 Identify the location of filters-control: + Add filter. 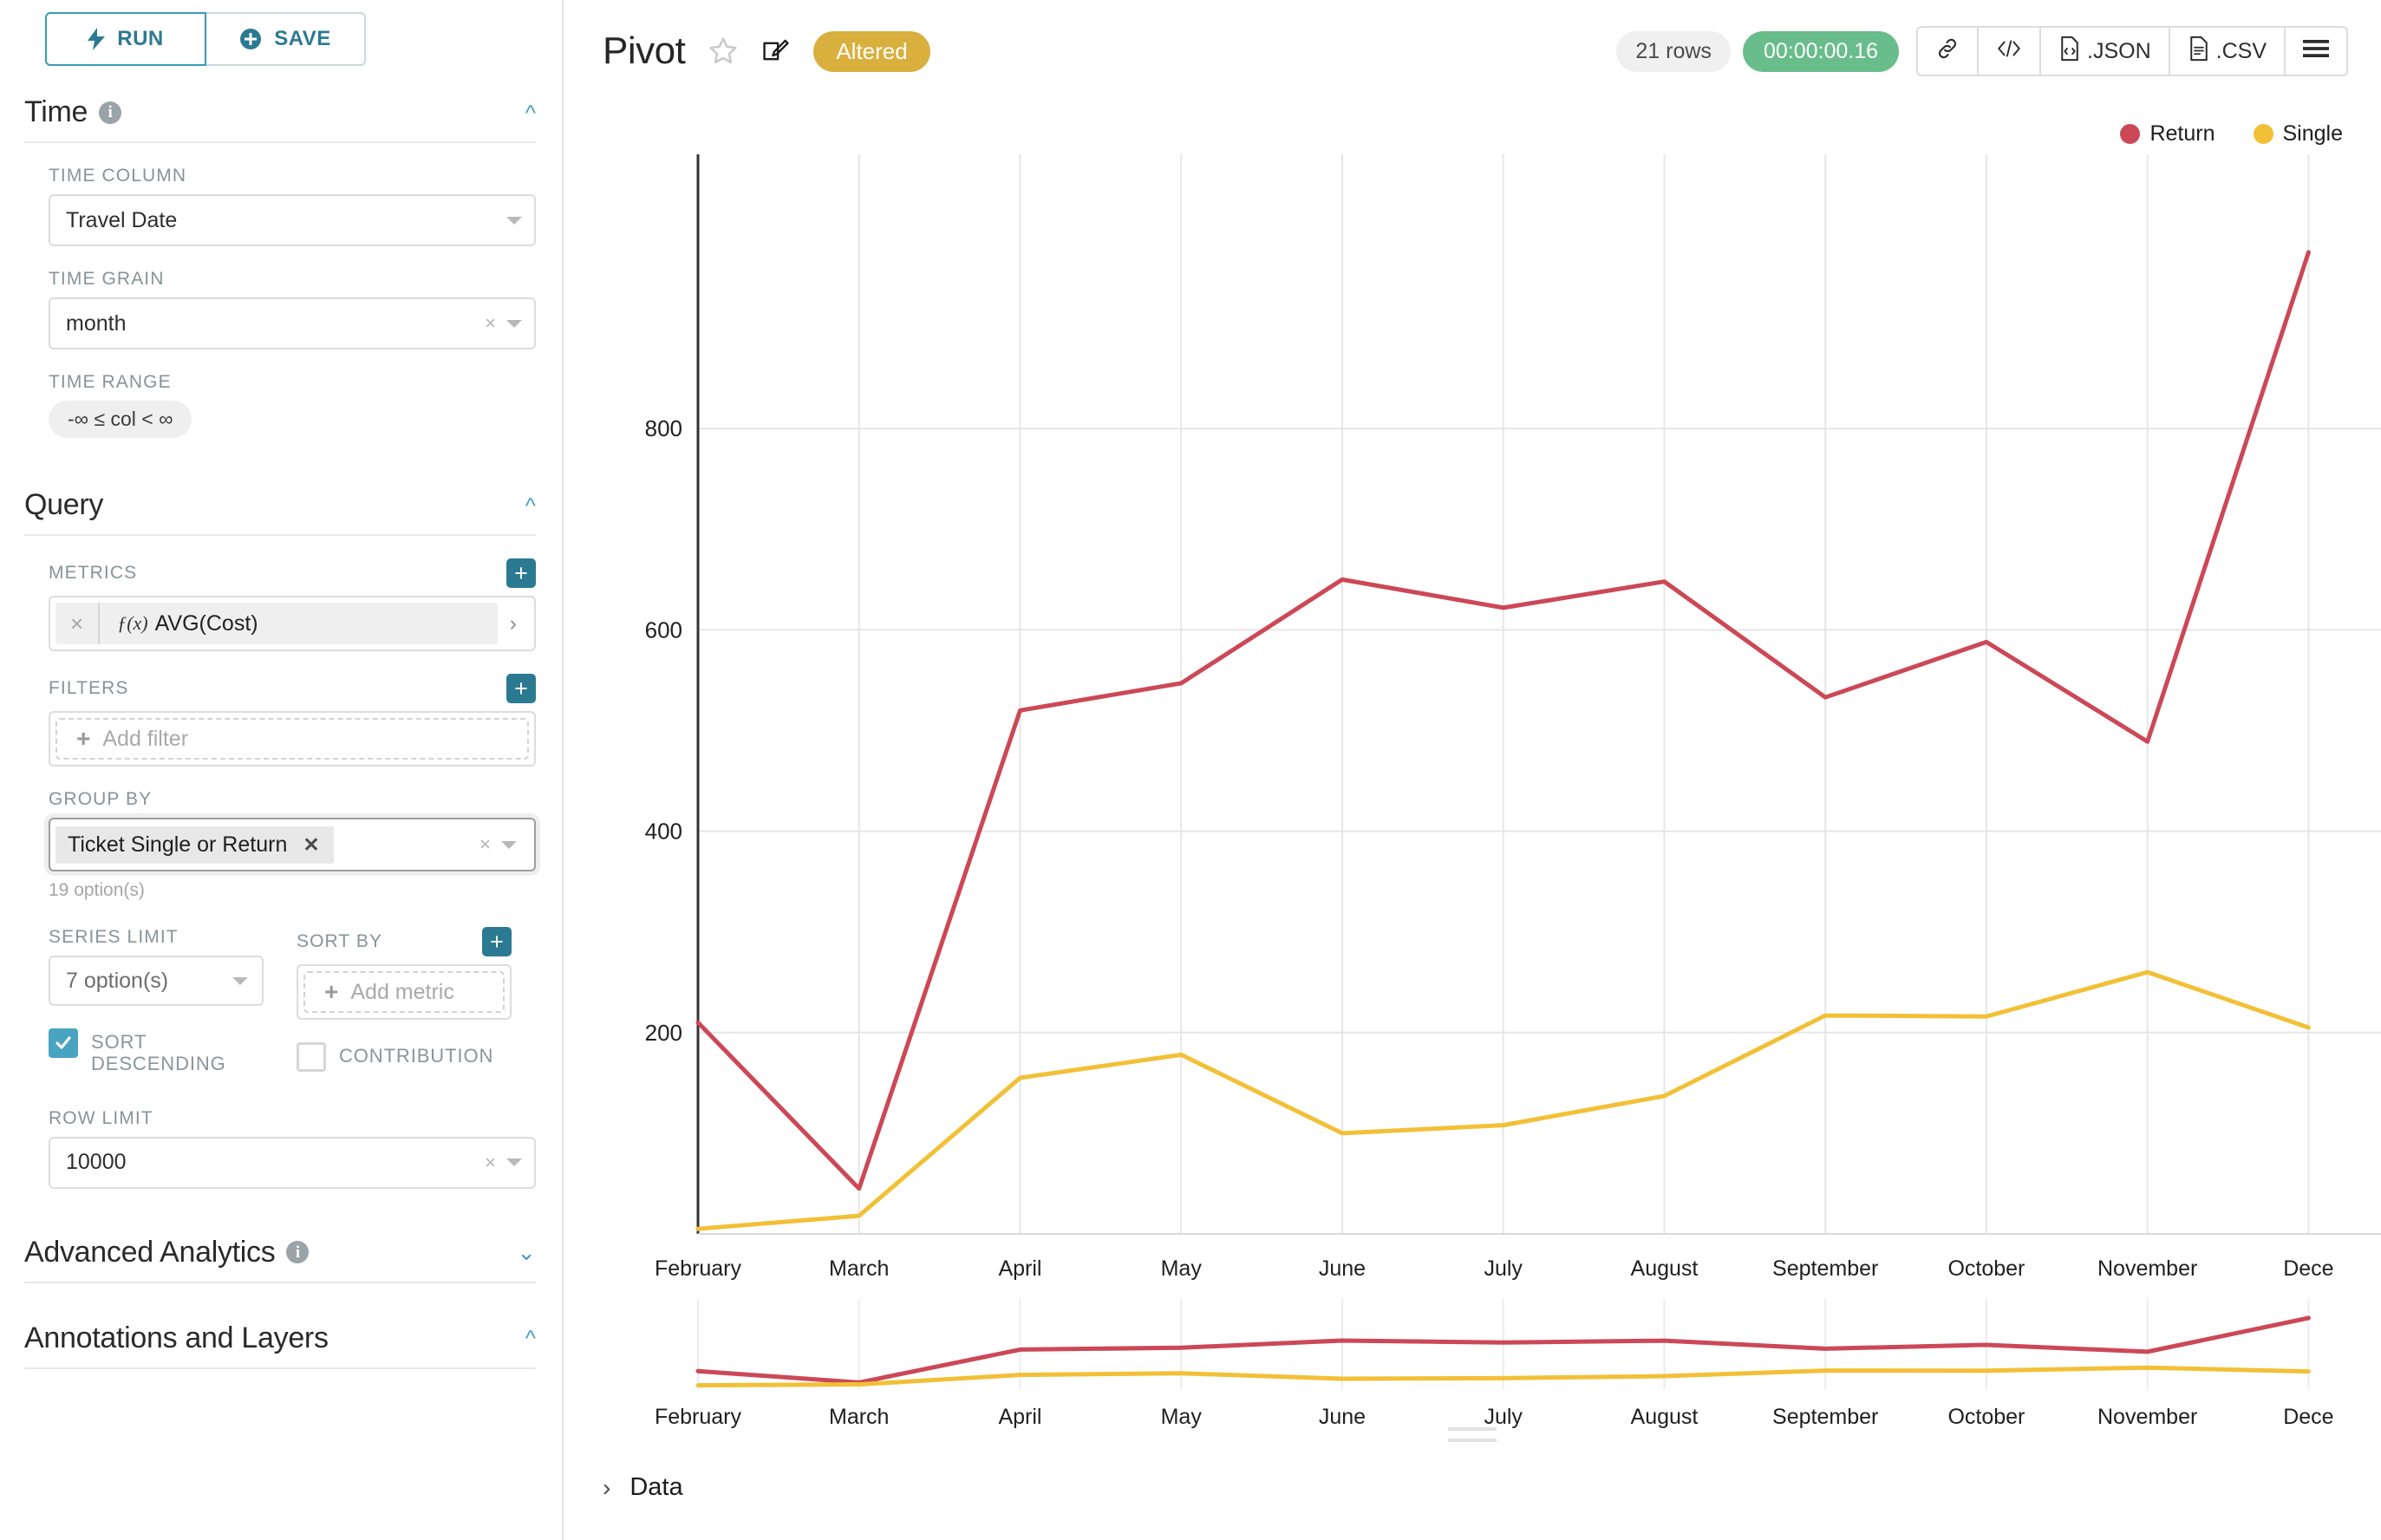
(292, 739).